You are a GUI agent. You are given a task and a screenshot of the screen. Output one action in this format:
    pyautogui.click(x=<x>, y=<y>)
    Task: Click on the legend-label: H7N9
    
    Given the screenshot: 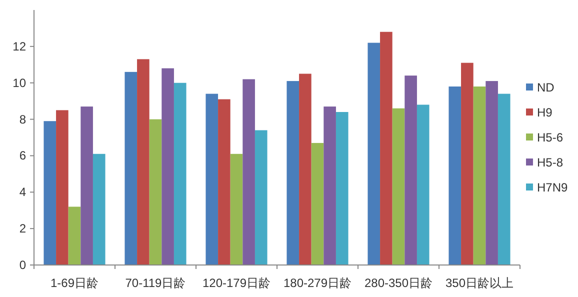 What is the action you would take?
    pyautogui.click(x=552, y=187)
    